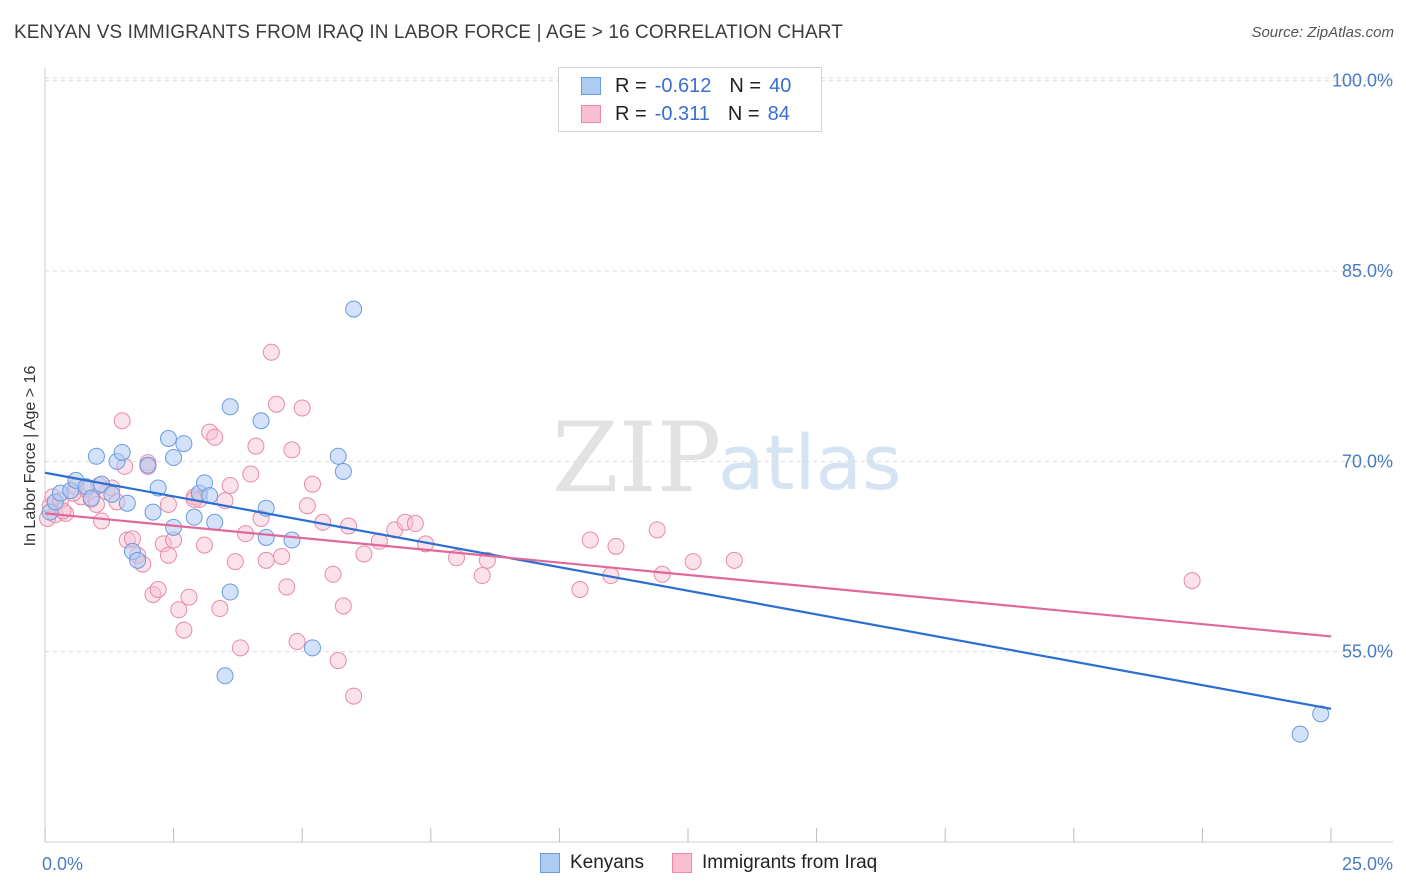  I want to click on legend-n-label: N =, so click(743, 113).